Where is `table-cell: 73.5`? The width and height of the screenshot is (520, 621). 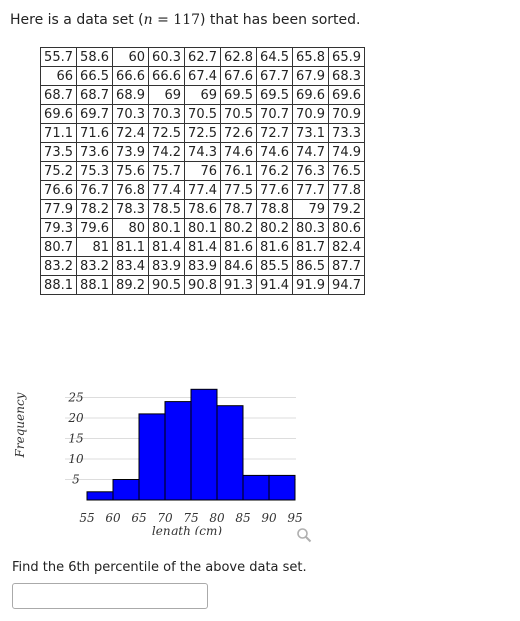
table-cell: 73.5 is located at coordinates (58, 152).